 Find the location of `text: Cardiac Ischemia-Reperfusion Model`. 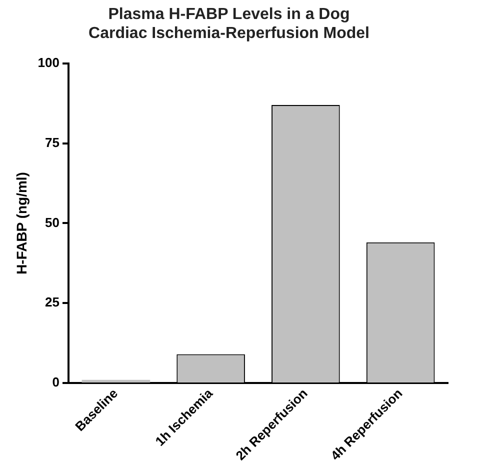

text: Cardiac Ischemia-Reperfusion Model is located at coordinates (229, 33).